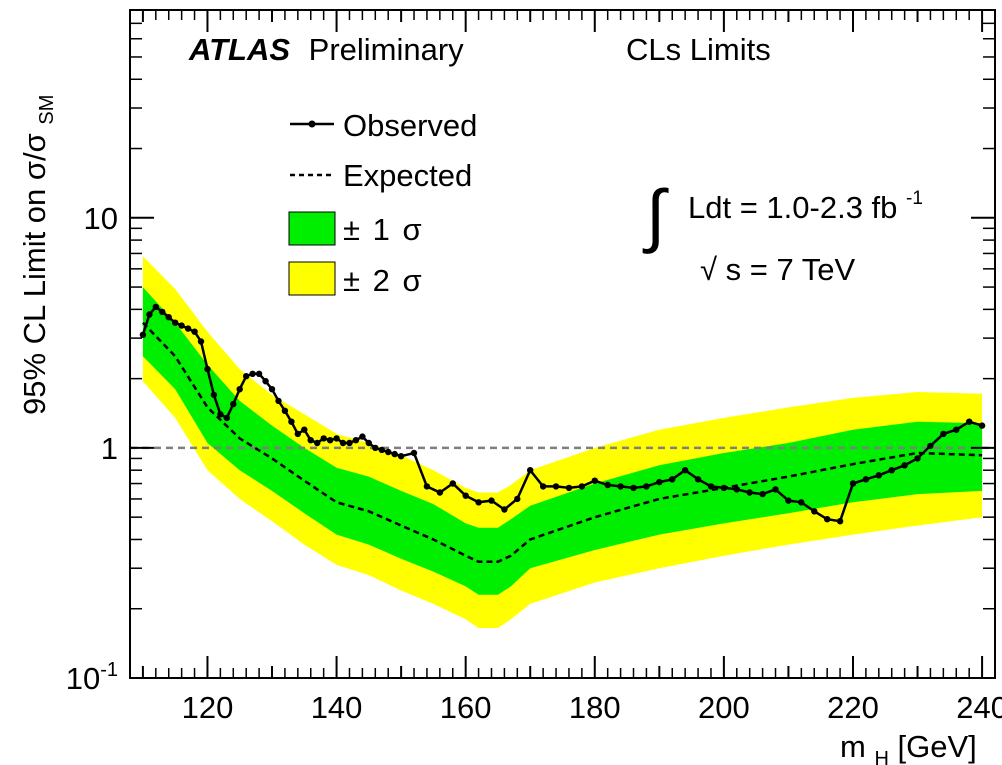 This screenshot has width=1002, height=765. What do you see at coordinates (724, 707) in the screenshot?
I see `x-tick-label: 200` at bounding box center [724, 707].